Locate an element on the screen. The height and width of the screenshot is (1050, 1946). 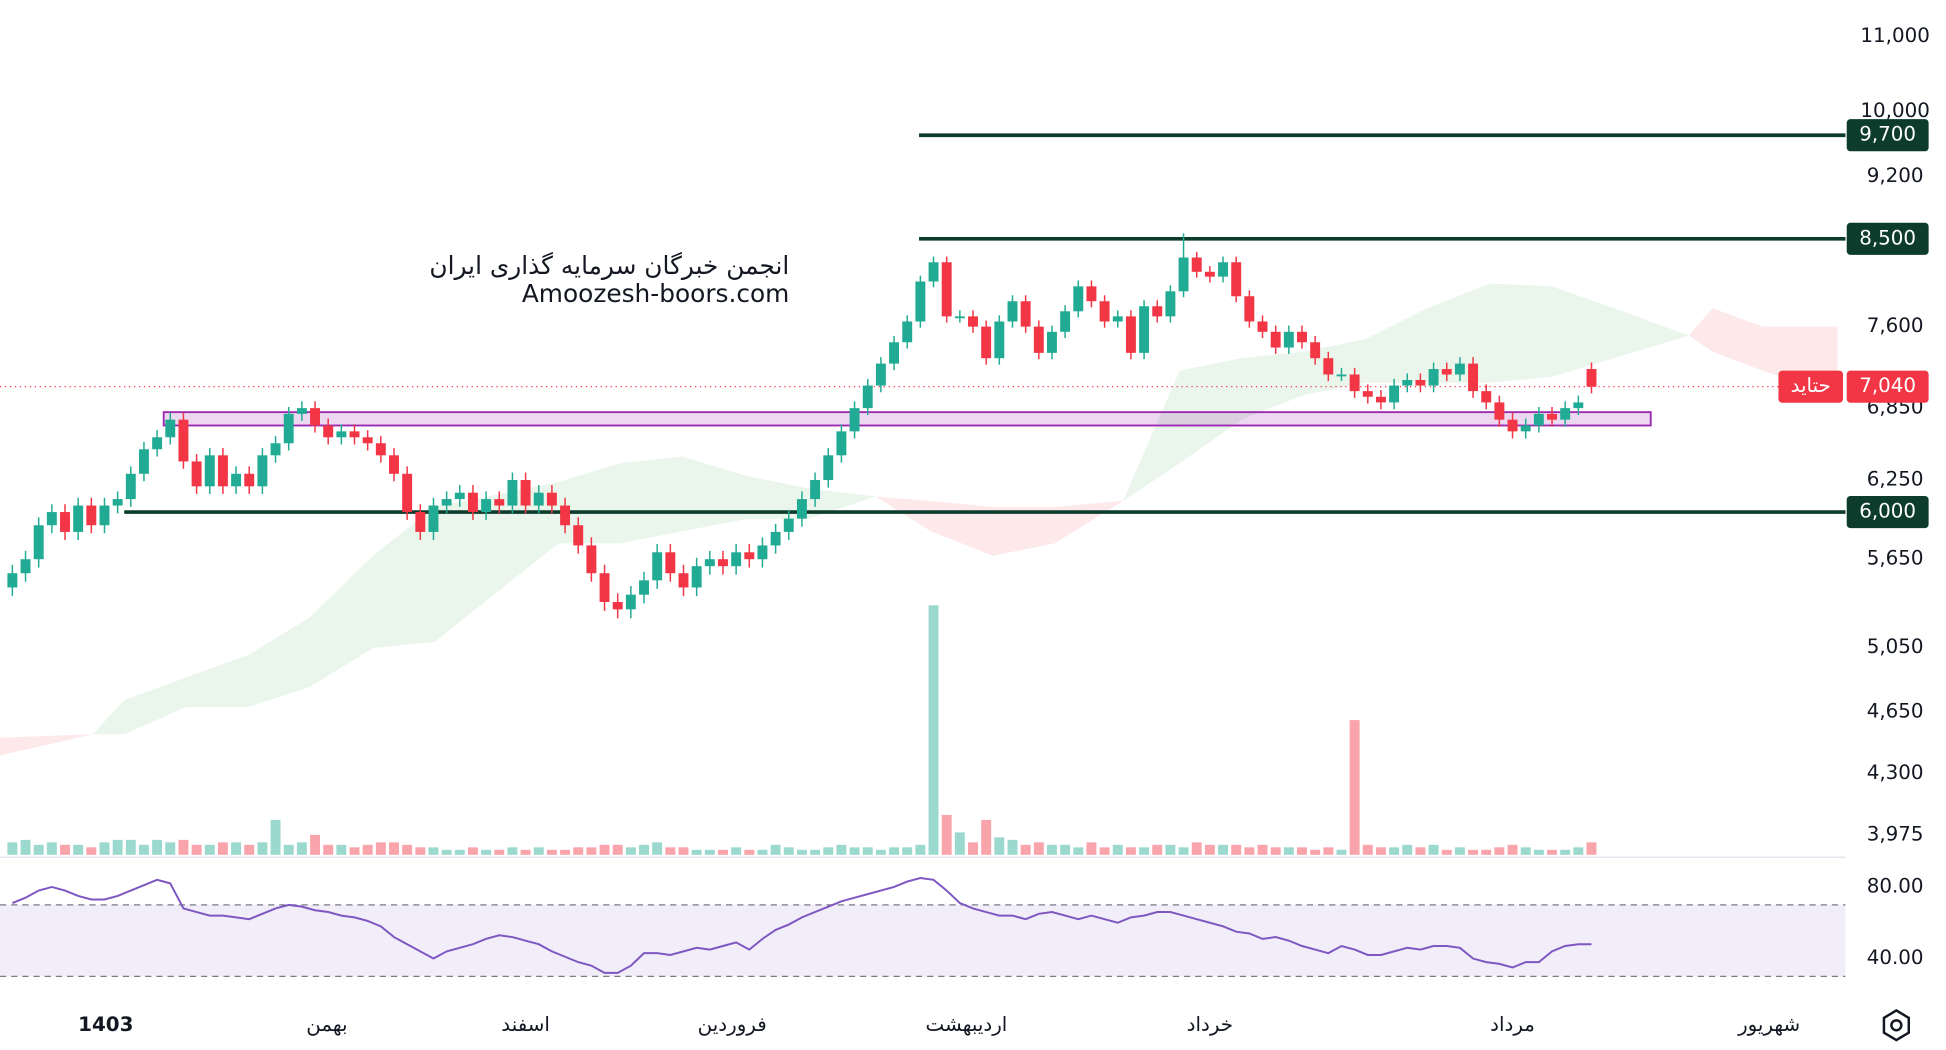
x-tick-label: بهمن is located at coordinates (326, 1024).